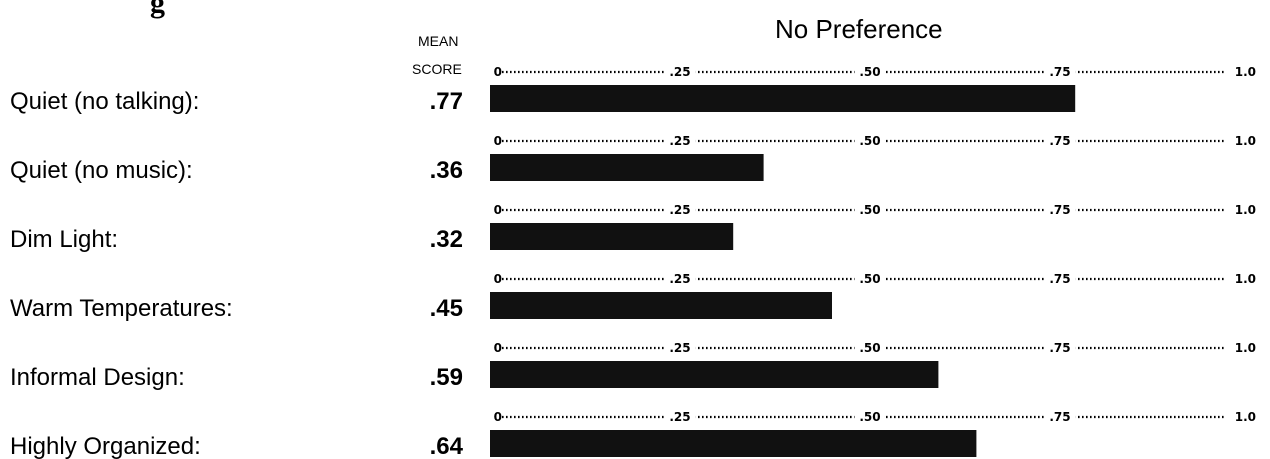 This screenshot has width=1270, height=459. What do you see at coordinates (105, 446) in the screenshot?
I see `category-label: Highly Organized:` at bounding box center [105, 446].